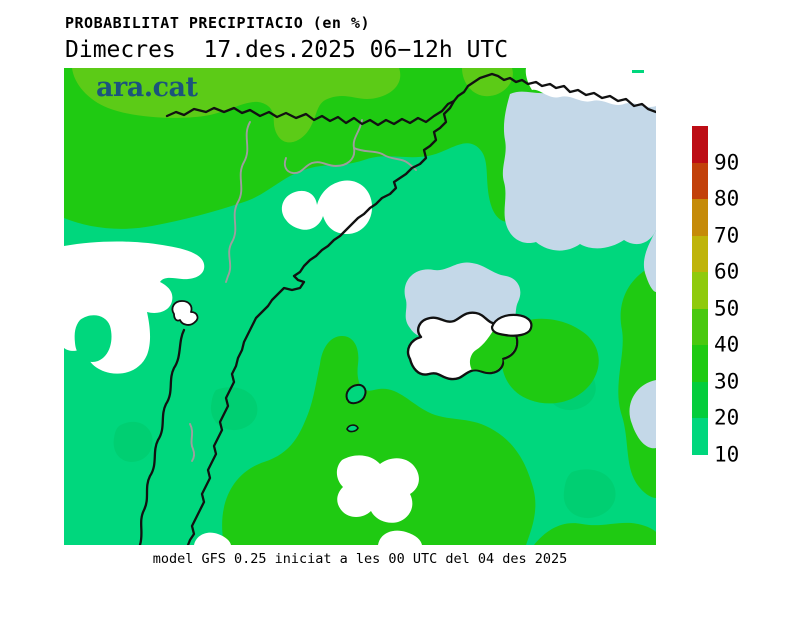 This screenshot has height=617, width=800. Describe the element at coordinates (185, 313) in the screenshot. I see `enclave-outline` at that location.